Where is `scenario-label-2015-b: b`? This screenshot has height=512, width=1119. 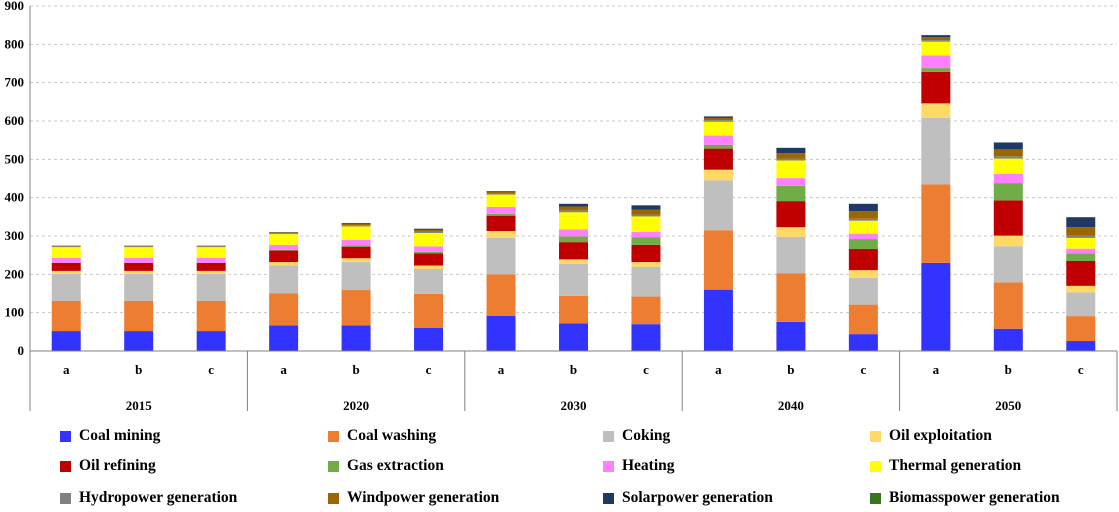 scenario-label-2015-b: b is located at coordinates (138, 369).